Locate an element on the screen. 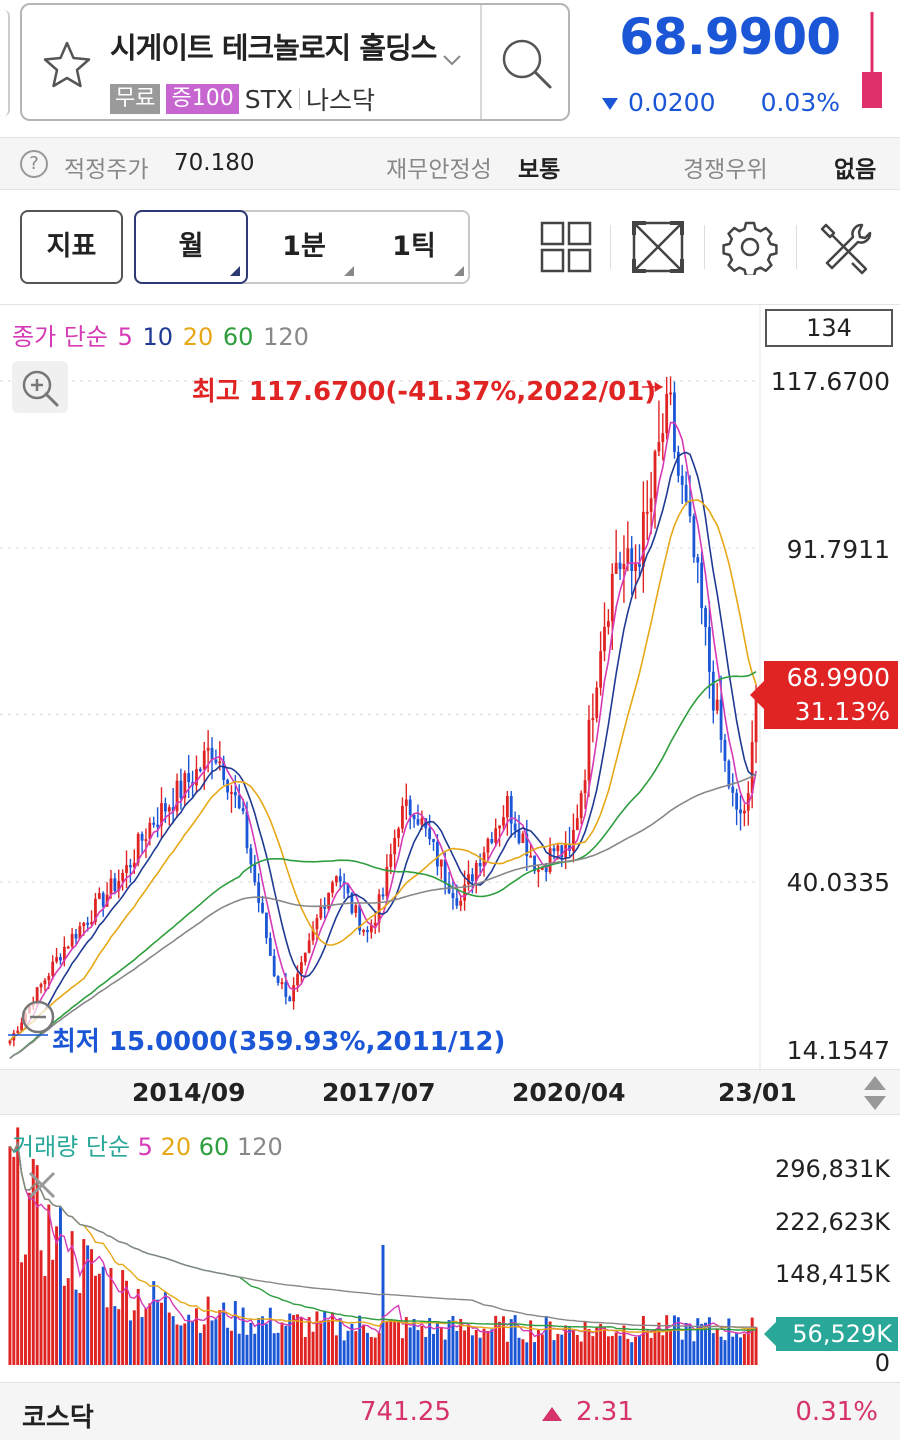 This screenshot has height=1440, width=900. ma-legend: 종가 단순 5 10 20 60 120 is located at coordinates (161, 334).